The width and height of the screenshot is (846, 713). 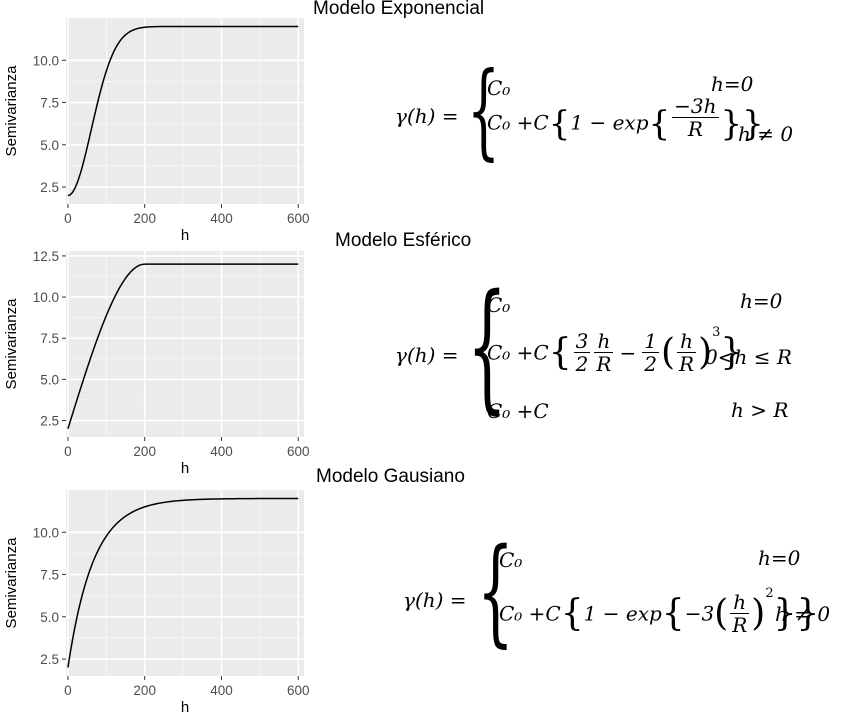 I want to click on gaussian-variogram-chart: 0 200 400 600 2.5 5.0 7.5 10.0 h Semivarianza, so click(x=156, y=601).